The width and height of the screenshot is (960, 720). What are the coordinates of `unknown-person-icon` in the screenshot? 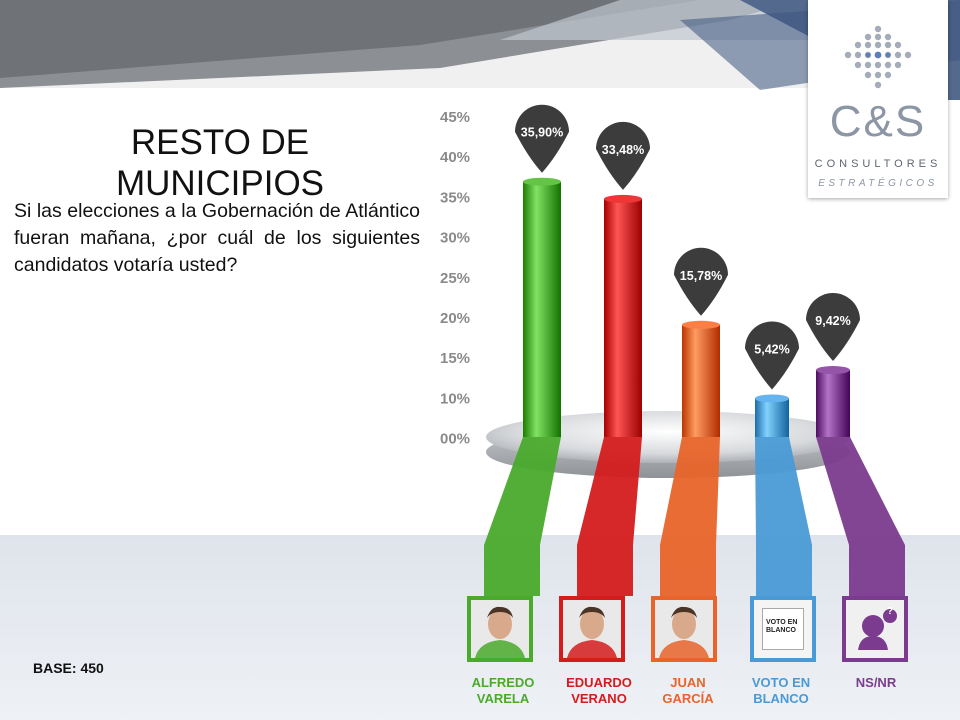 It's located at (875, 629).